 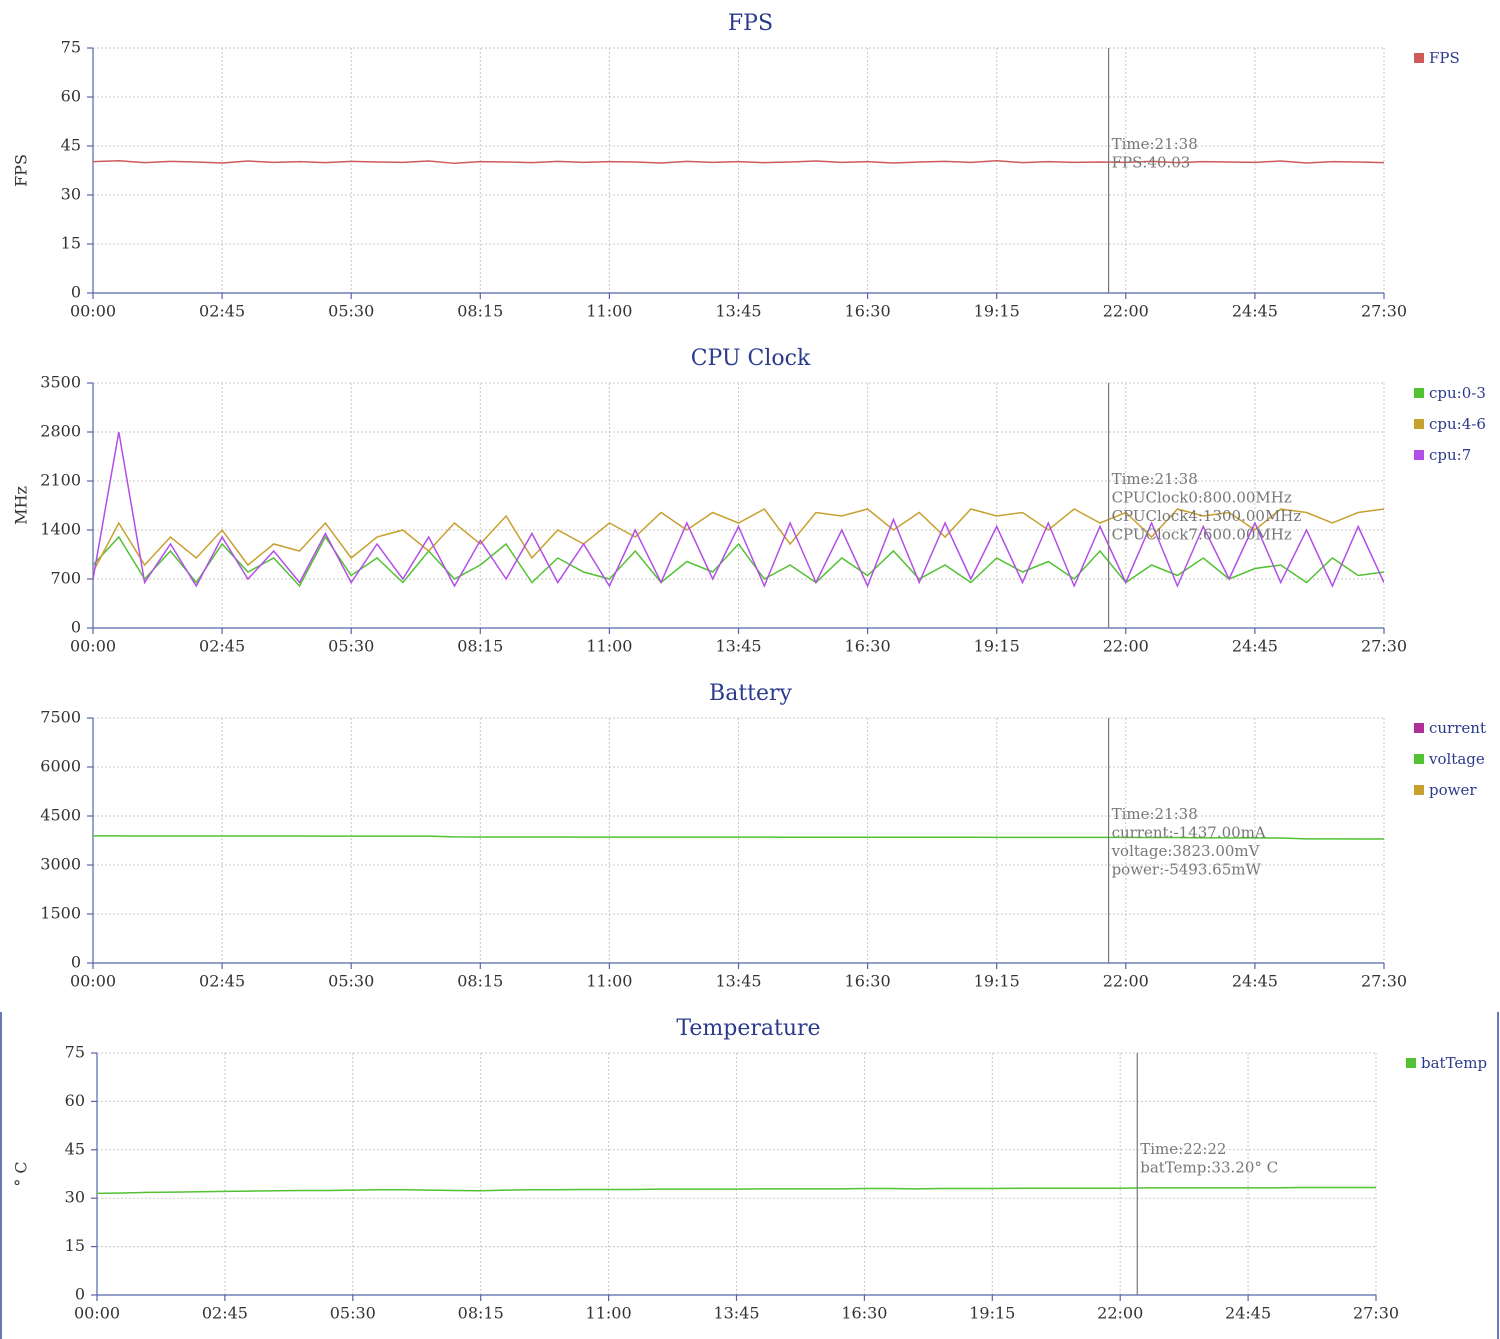 I want to click on y-tick-label: 6000, so click(x=60, y=766).